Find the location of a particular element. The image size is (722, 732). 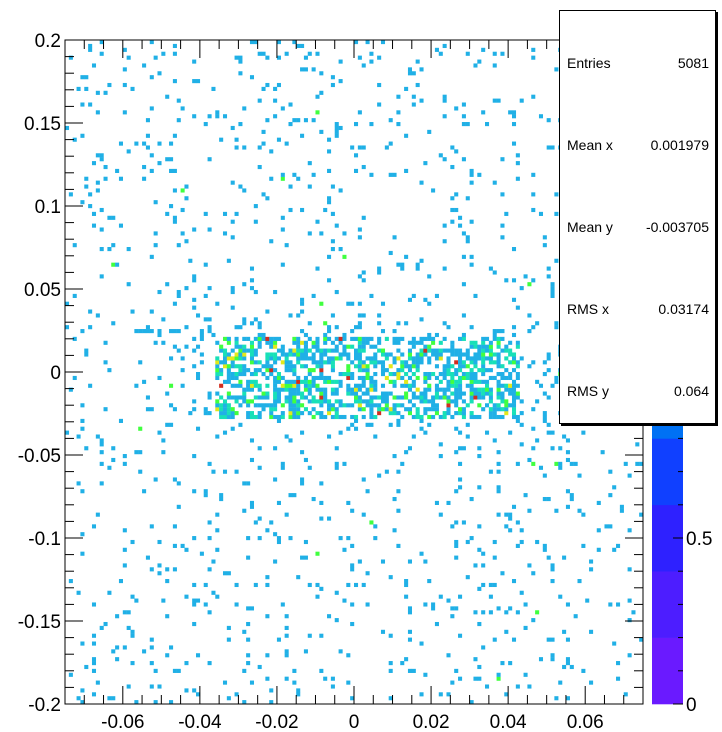

y-tick-label: -0.05 is located at coordinates (39, 456).